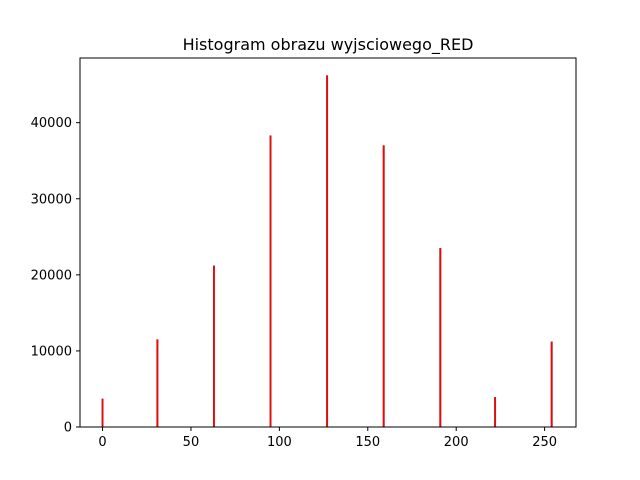 The image size is (640, 480). What do you see at coordinates (51, 123) in the screenshot?
I see `y-tick-label: 40000` at bounding box center [51, 123].